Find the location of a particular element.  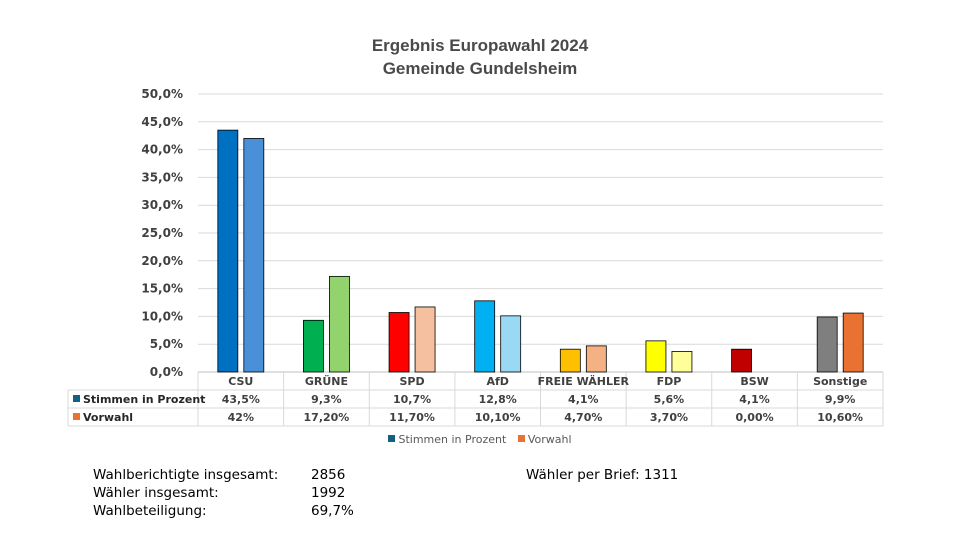

beteiligung-value: 69,7% is located at coordinates (332, 511).